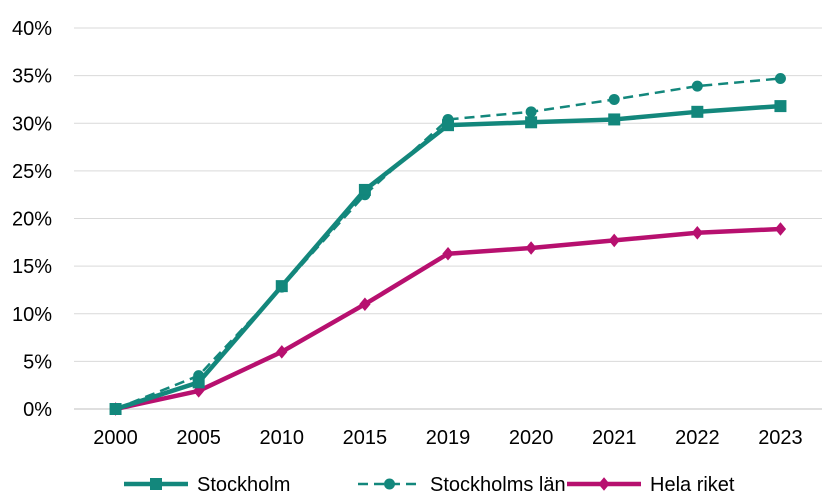 This screenshot has width=827, height=494. What do you see at coordinates (614, 438) in the screenshot?
I see `x-tick-label: 2021` at bounding box center [614, 438].